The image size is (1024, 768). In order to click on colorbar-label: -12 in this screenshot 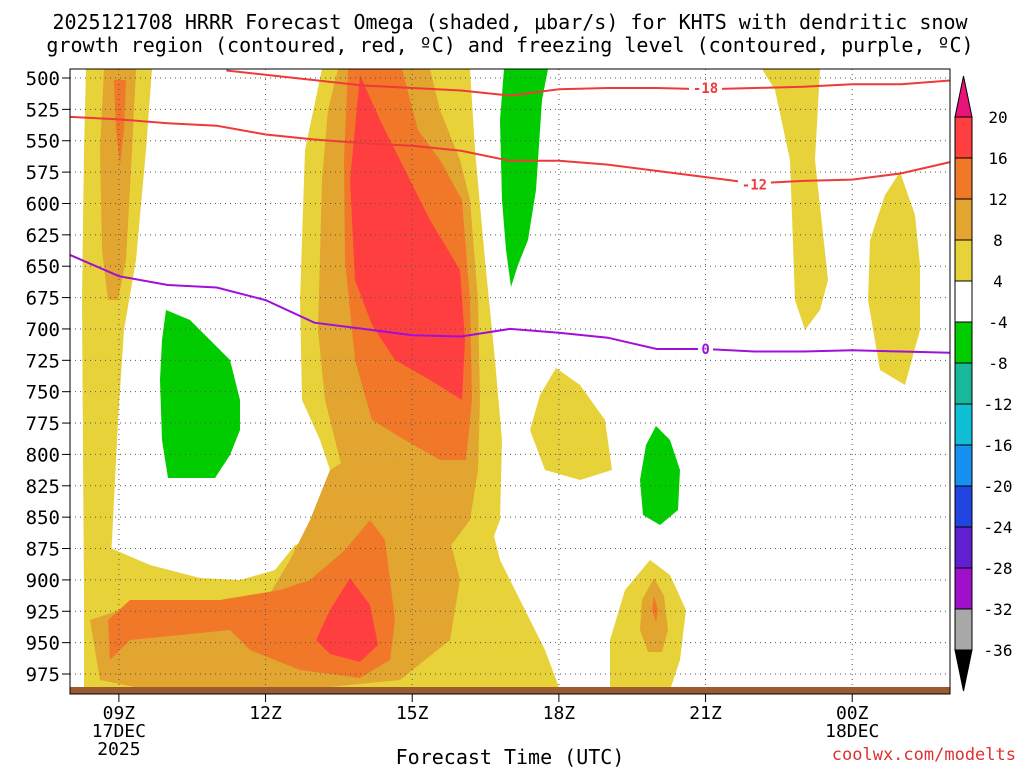, I will do `click(998, 404)`.